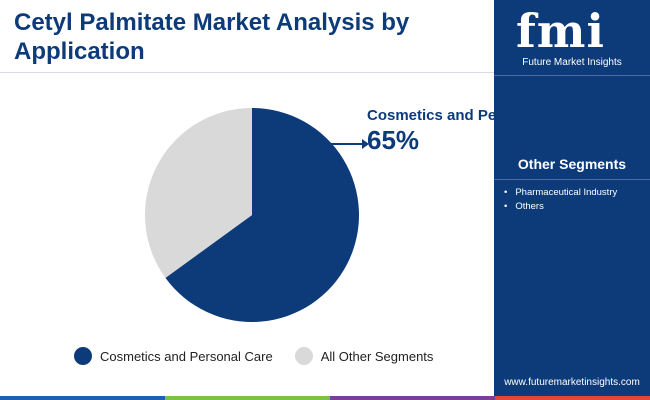  I want to click on other-segment-item: Others, so click(560, 207).